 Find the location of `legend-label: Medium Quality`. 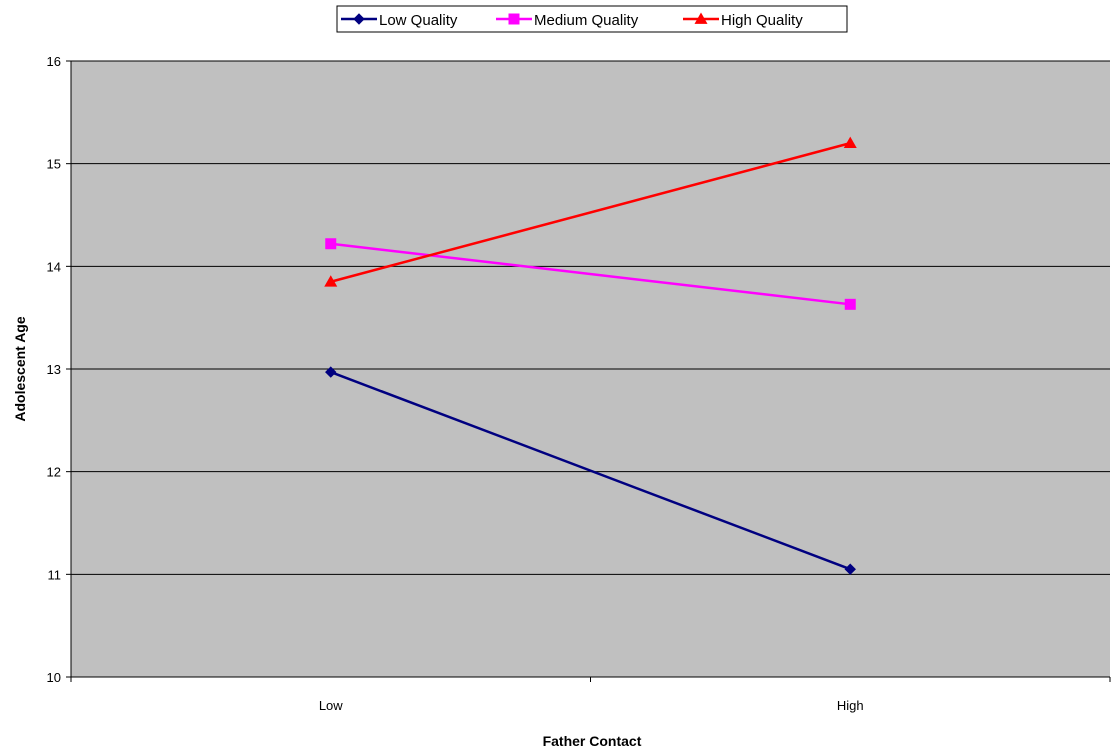

legend-label: Medium Quality is located at coordinates (586, 20).